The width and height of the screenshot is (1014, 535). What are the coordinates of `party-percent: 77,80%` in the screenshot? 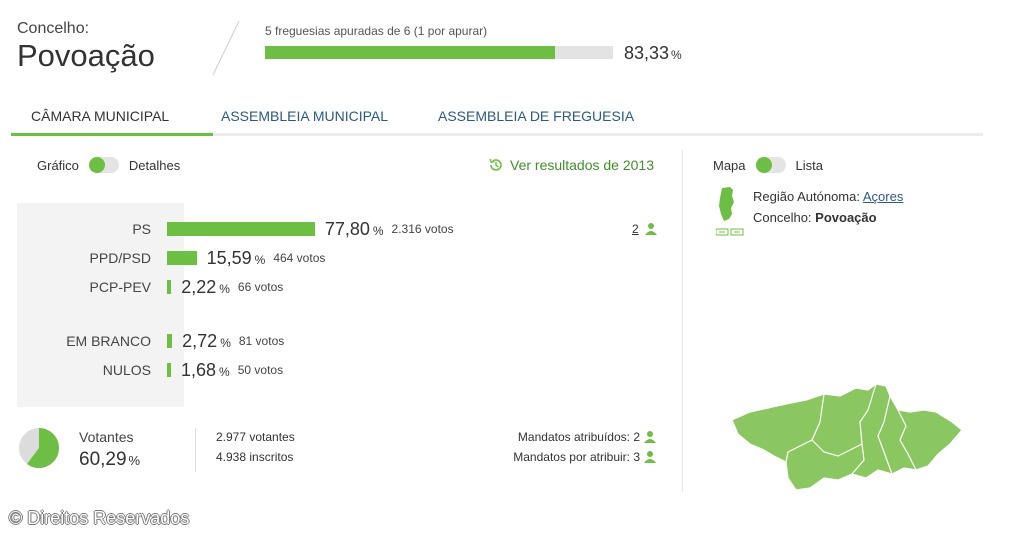 It's located at (354, 228).